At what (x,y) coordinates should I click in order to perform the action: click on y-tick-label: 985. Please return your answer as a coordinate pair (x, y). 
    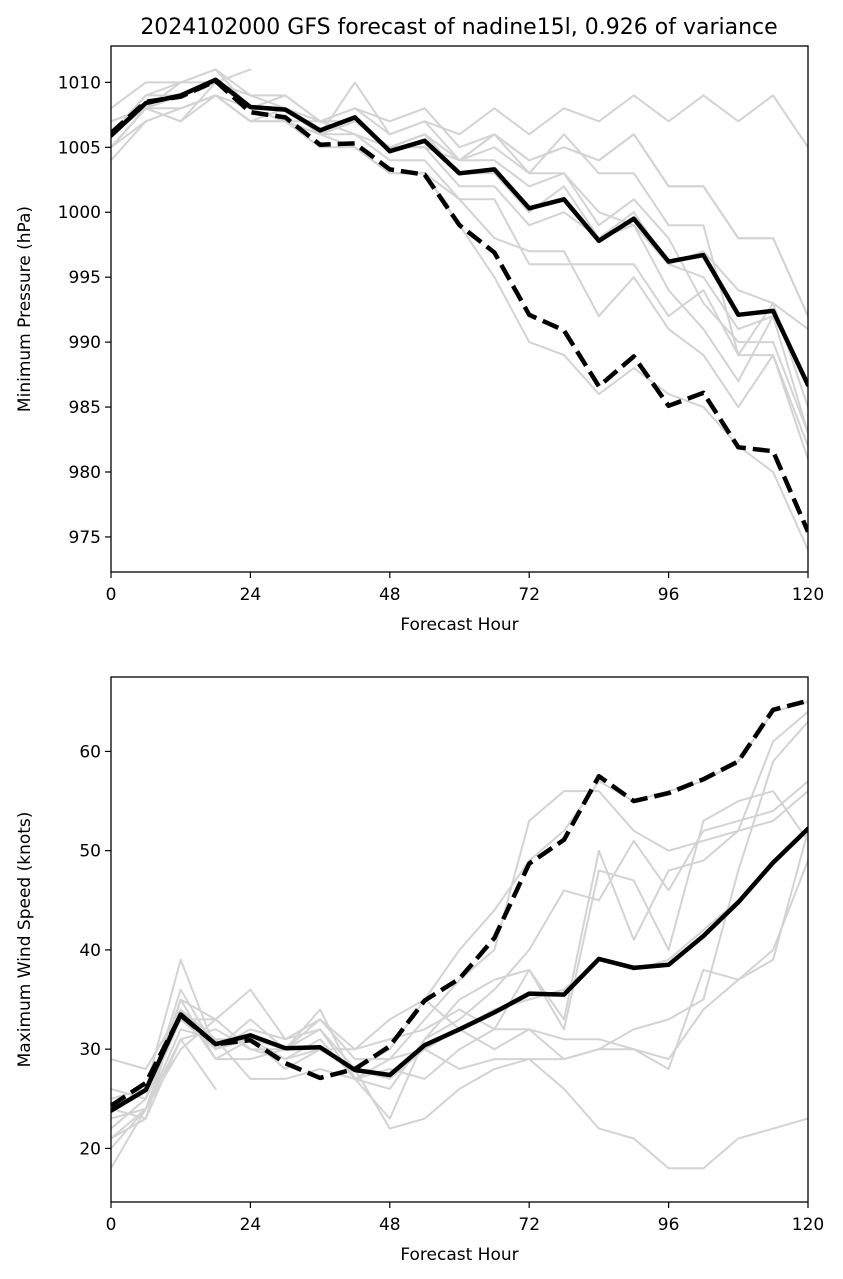
    Looking at the image, I should click on (85, 408).